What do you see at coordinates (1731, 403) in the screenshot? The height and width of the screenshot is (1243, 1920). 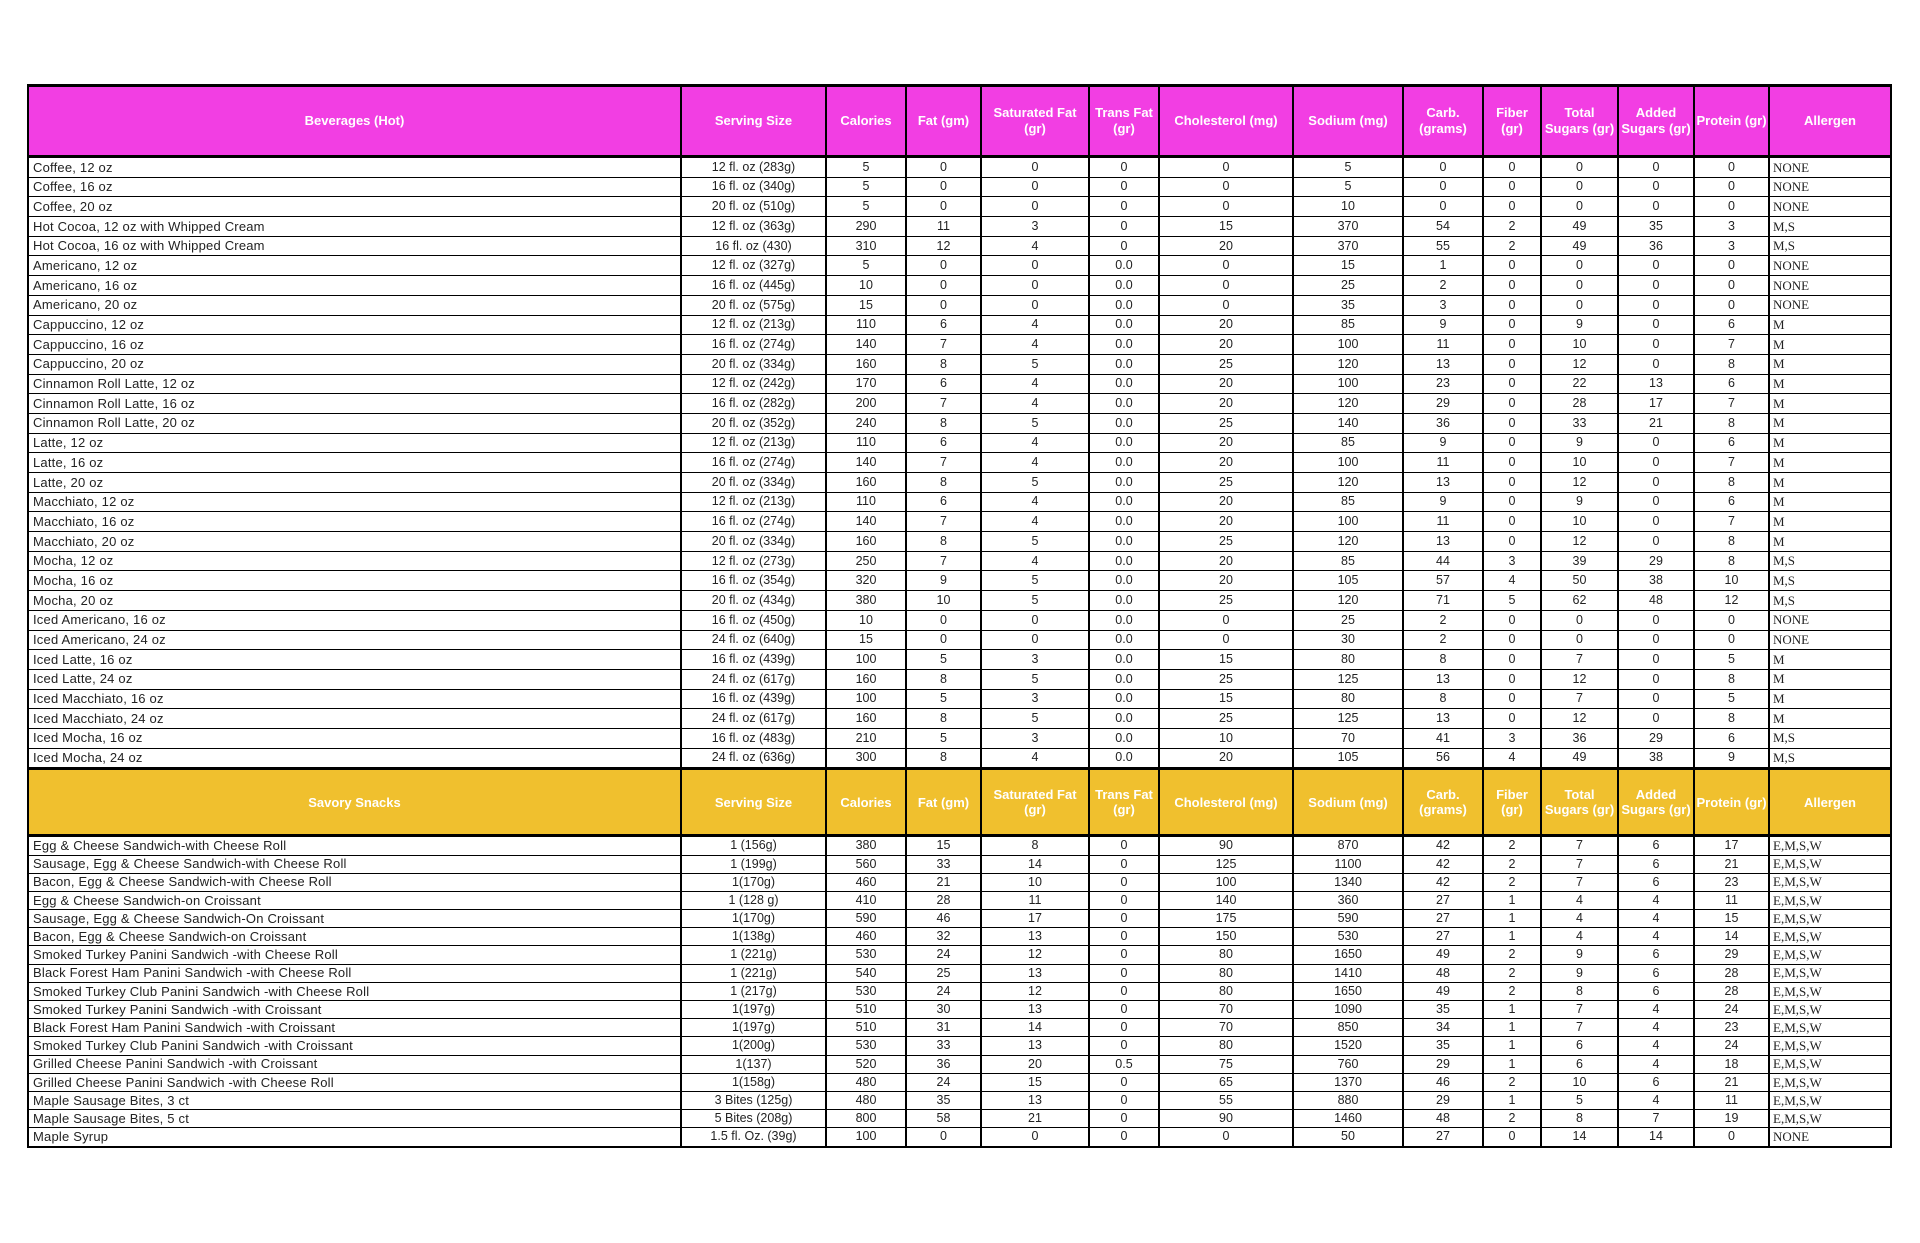 I see `cell-protein-gr: 7` at bounding box center [1731, 403].